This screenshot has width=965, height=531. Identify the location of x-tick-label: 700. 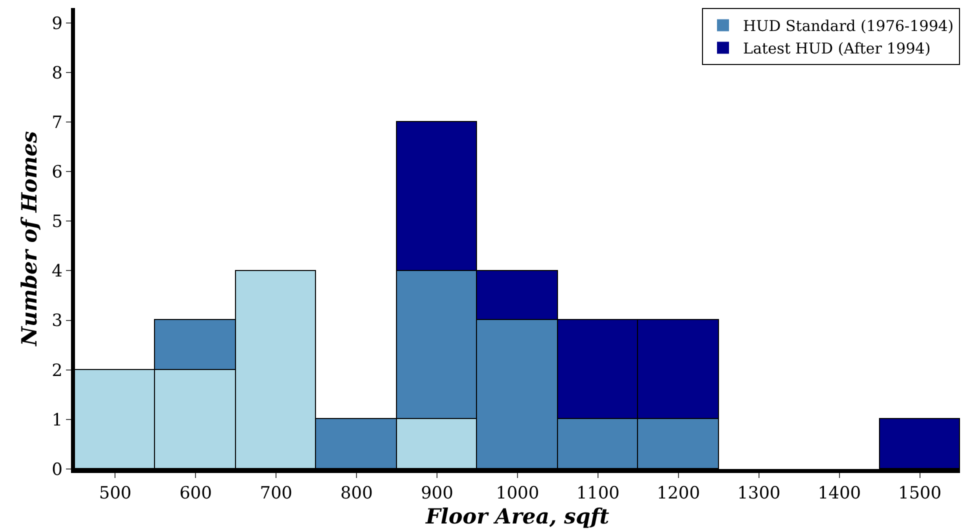
(276, 493).